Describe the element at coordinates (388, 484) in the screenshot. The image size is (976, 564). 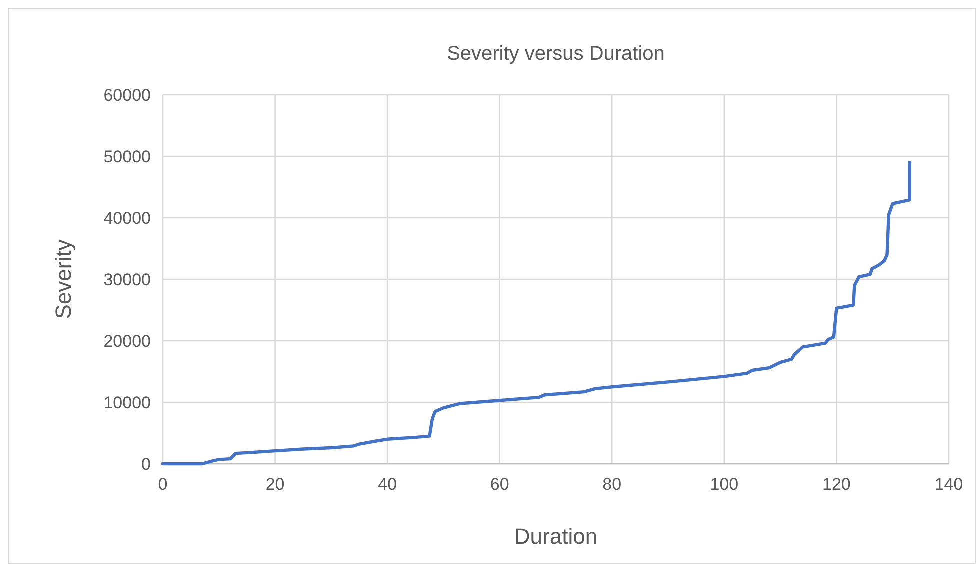
I see `x-tick-label: 40` at that location.